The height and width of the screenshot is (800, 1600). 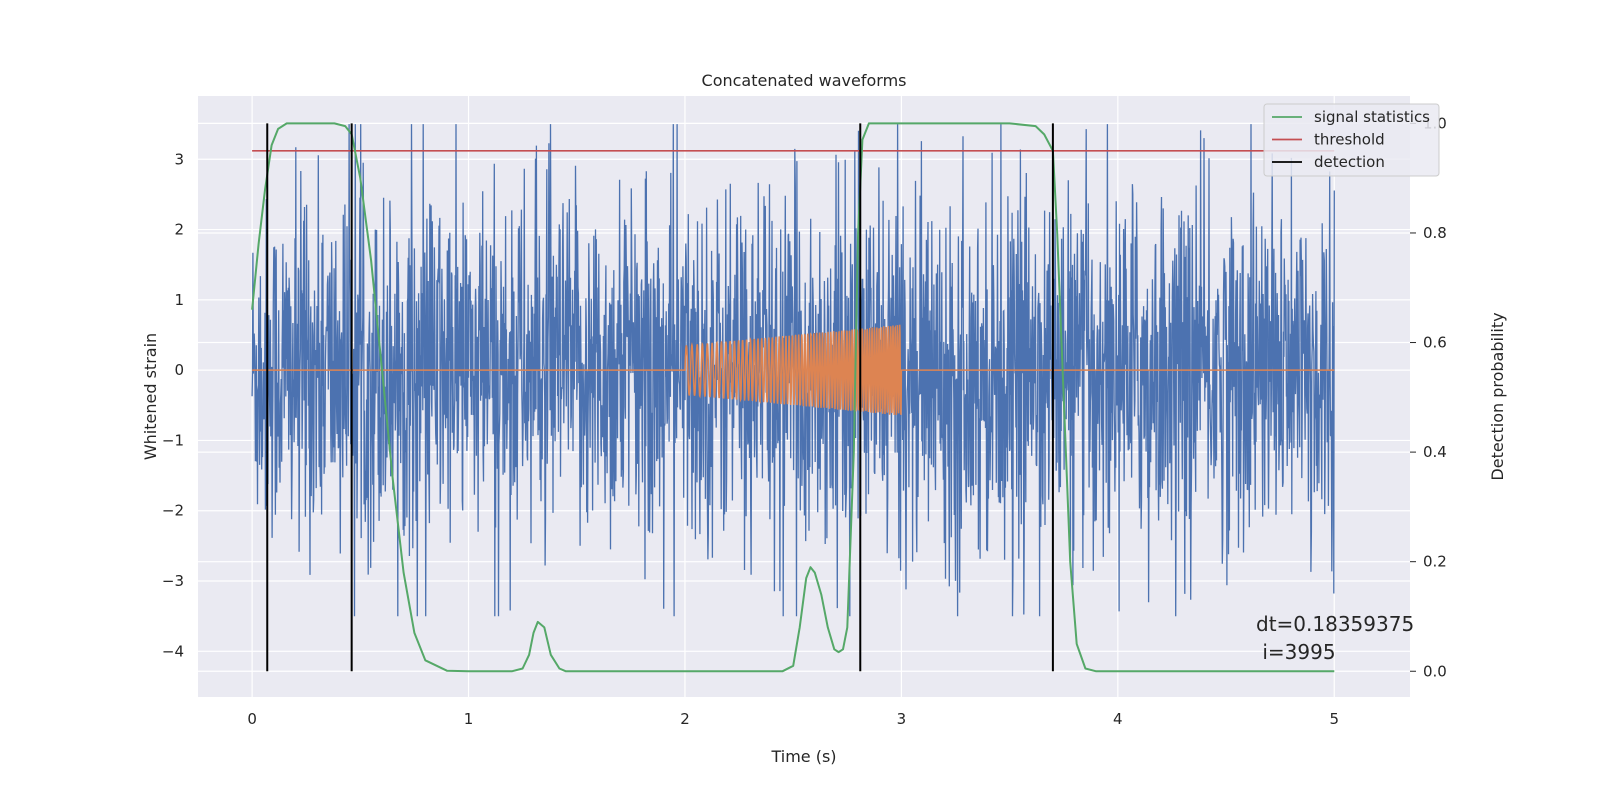 I want to click on y-tick-label: −2, so click(x=173, y=511).